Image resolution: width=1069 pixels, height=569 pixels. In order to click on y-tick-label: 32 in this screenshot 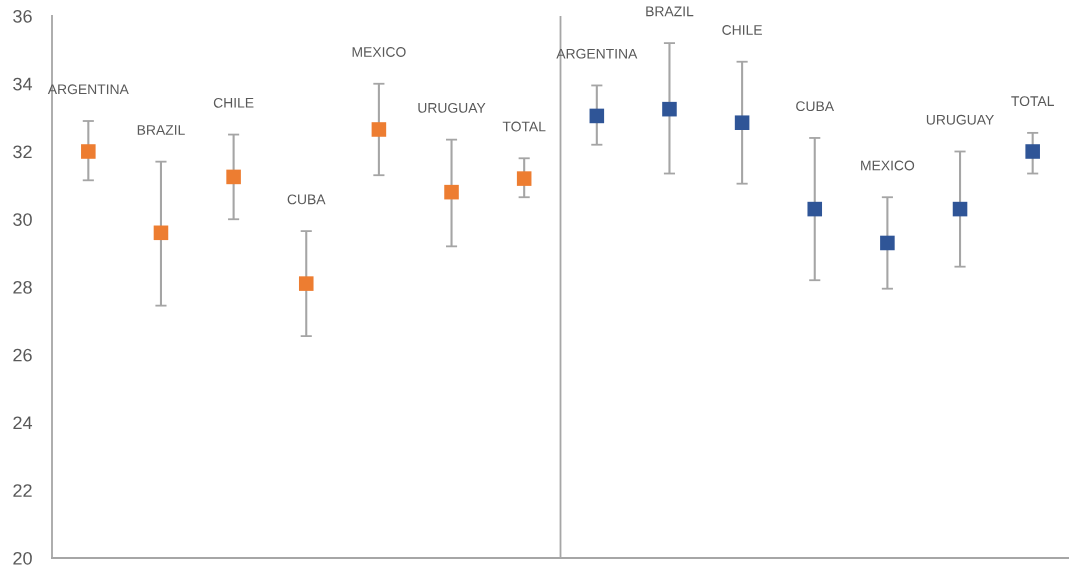, I will do `click(22, 152)`.